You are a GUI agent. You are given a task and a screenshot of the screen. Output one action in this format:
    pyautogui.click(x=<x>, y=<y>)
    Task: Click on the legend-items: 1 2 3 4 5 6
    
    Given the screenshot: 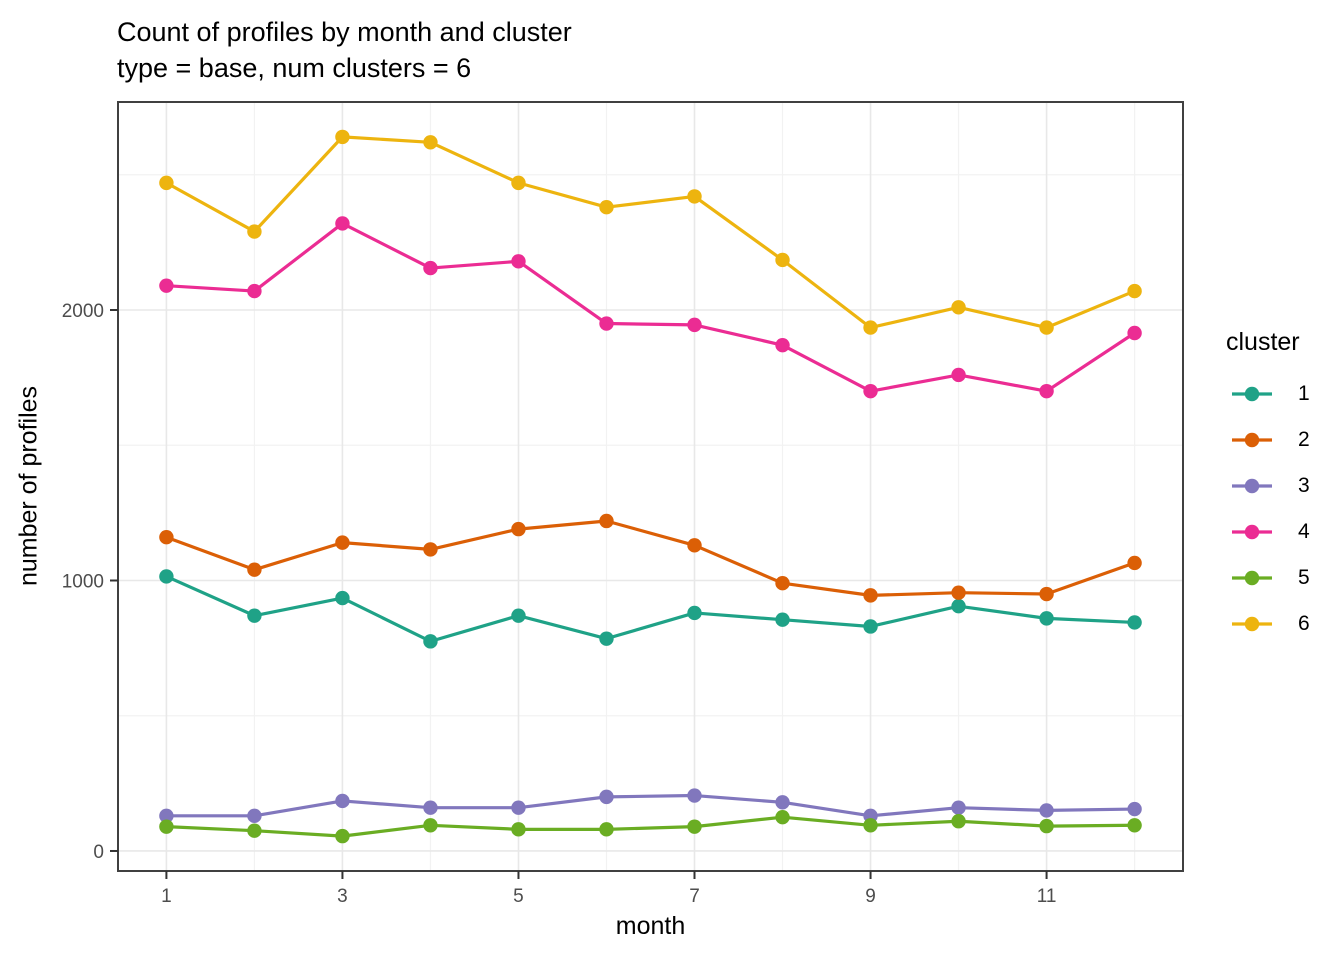 What is the action you would take?
    pyautogui.click(x=1283, y=509)
    